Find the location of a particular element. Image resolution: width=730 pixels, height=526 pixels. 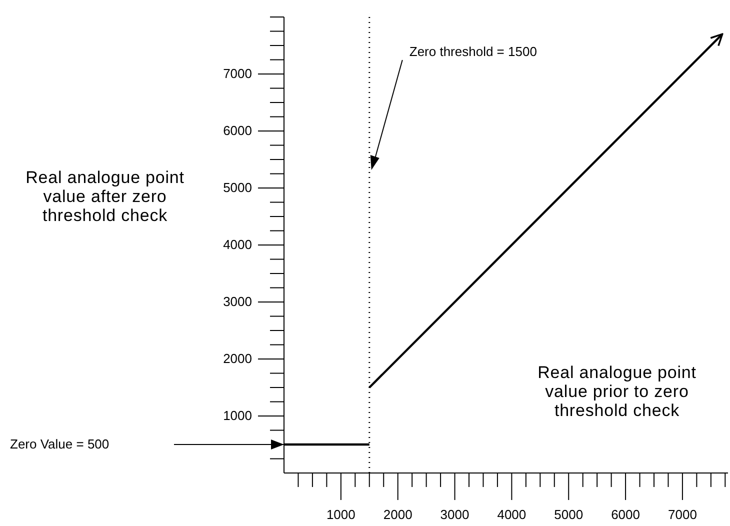

x-tick-label: 6000 is located at coordinates (625, 514).